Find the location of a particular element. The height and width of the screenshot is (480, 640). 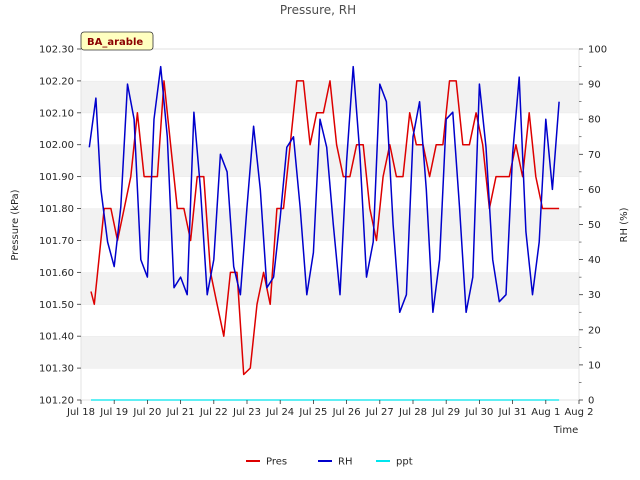

y-left-tick-label: 101.60 is located at coordinates (56, 273).